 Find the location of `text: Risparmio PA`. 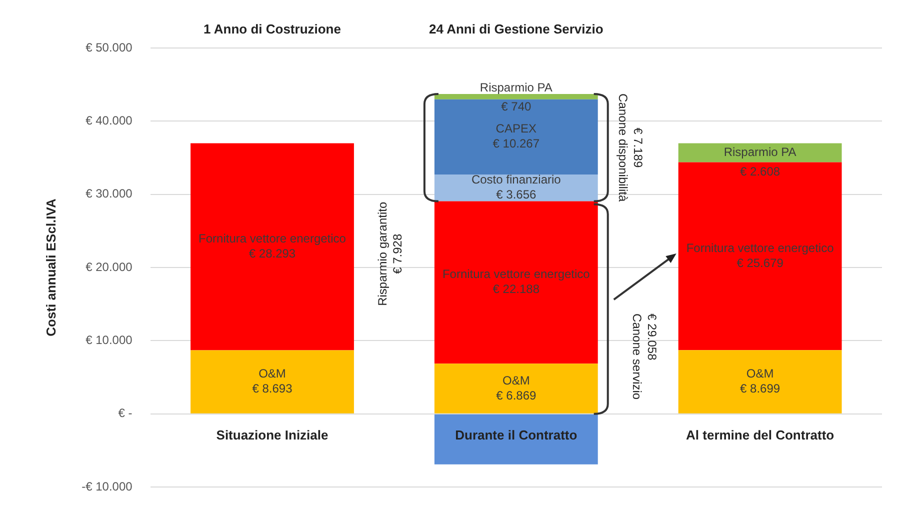

text: Risparmio PA is located at coordinates (760, 152).